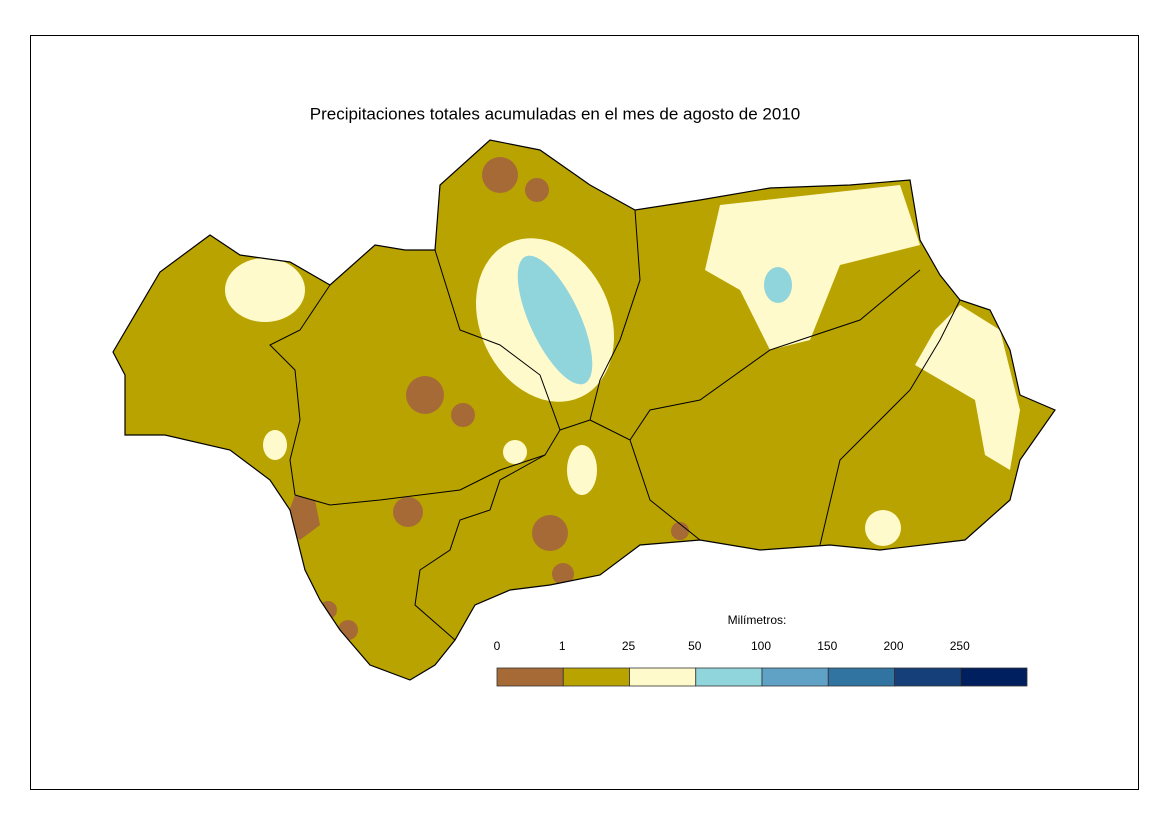 The height and width of the screenshot is (832, 1170). Describe the element at coordinates (562, 646) in the screenshot. I see `legend-label: 1` at that location.